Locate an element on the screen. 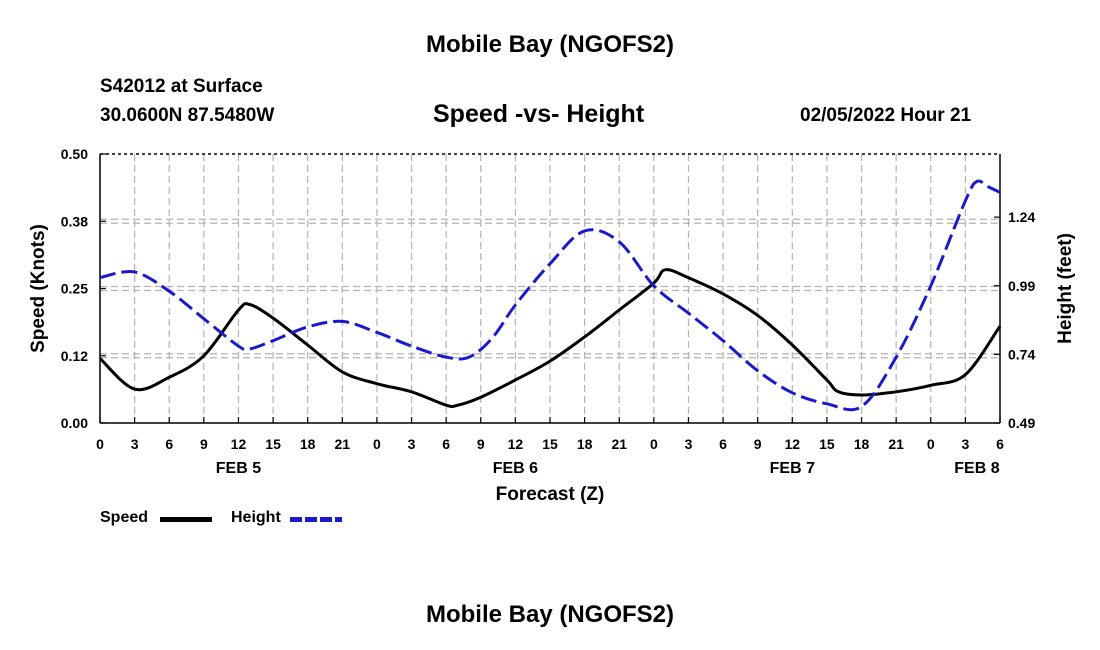 This screenshot has height=650, width=1100. y-right-tick-label: 0.49 is located at coordinates (1021, 423).